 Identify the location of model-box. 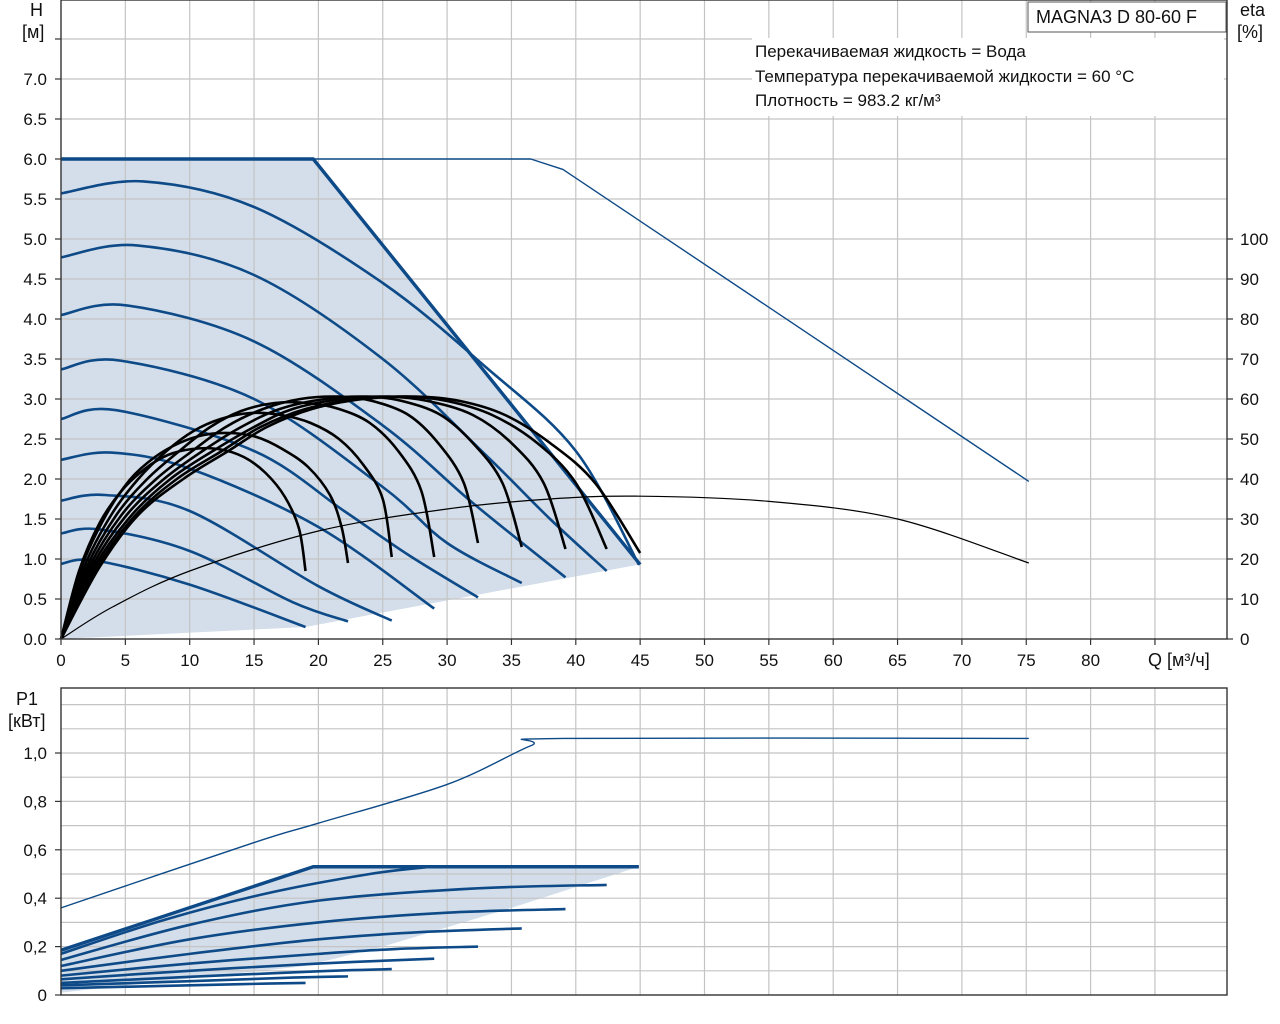
(1127, 17).